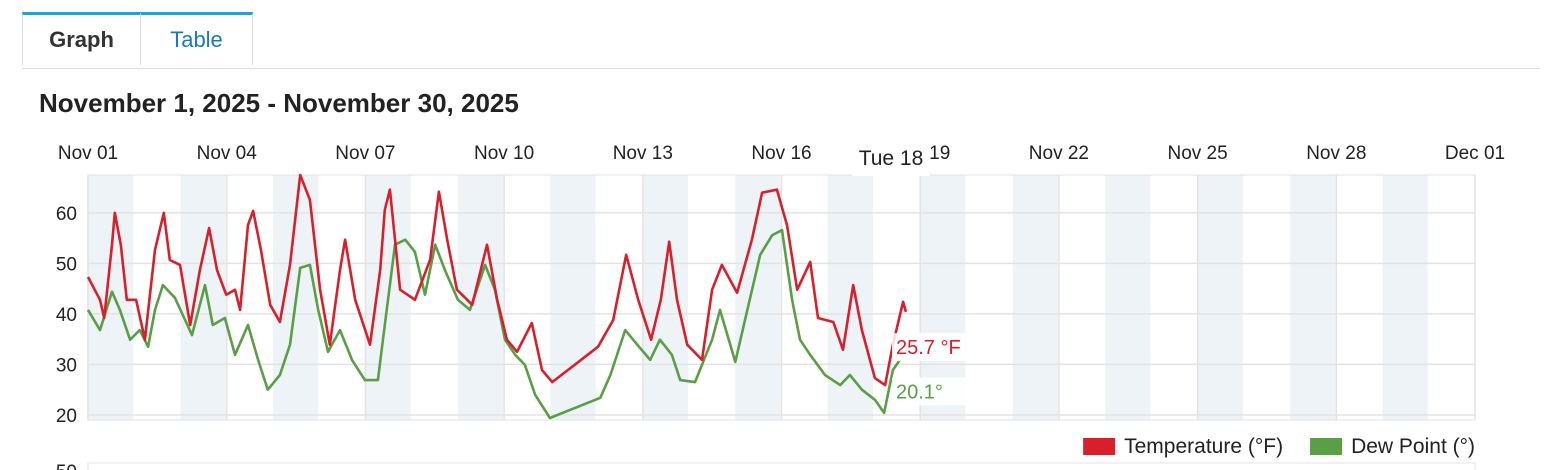 The height and width of the screenshot is (470, 1552). I want to click on y-tick-label: 40, so click(66, 315).